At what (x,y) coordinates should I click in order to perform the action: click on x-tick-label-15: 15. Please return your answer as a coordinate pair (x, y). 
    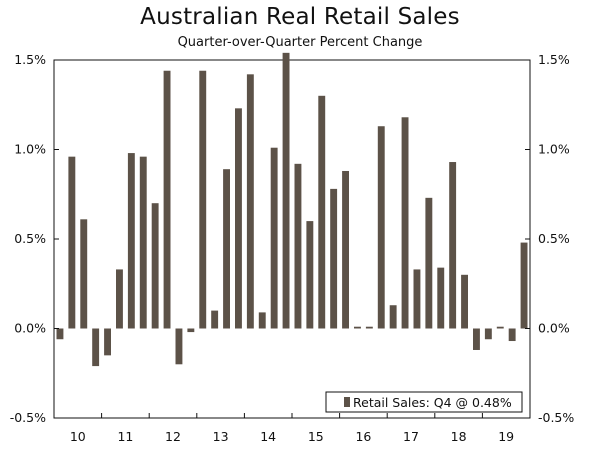
    Looking at the image, I should click on (316, 436).